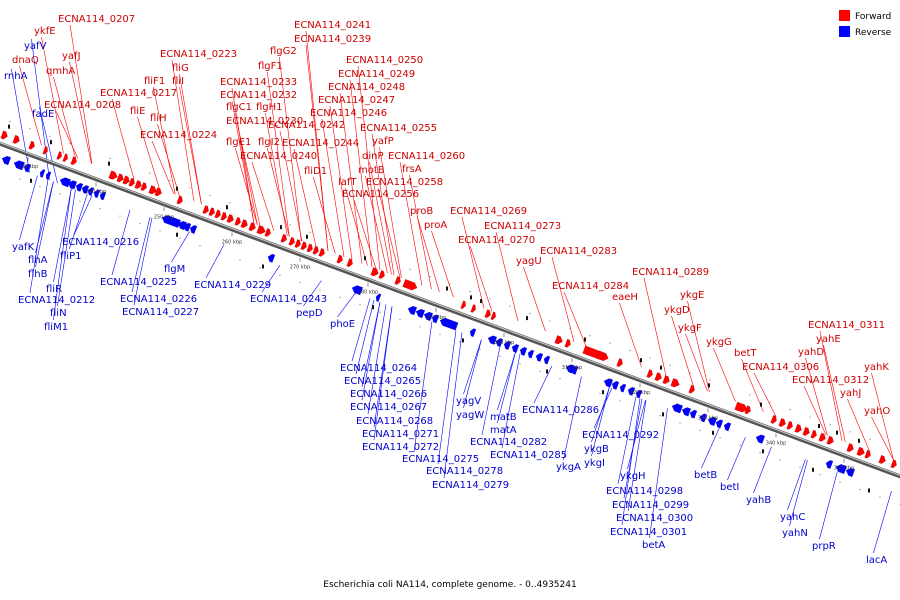  What do you see at coordinates (198, 54) in the screenshot?
I see `forward-gene-label: ECNA114_0223` at bounding box center [198, 54].